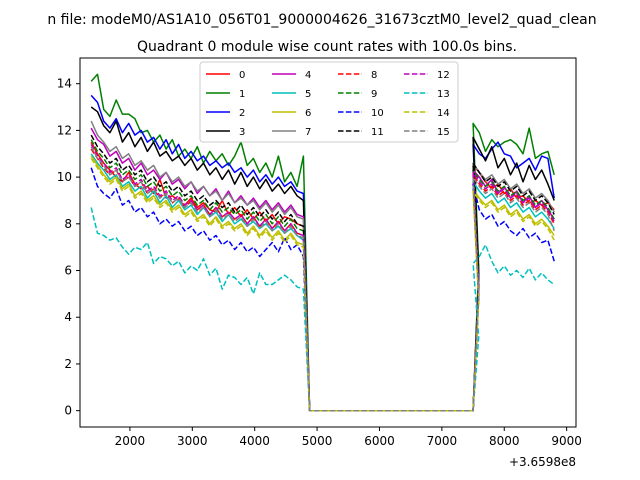  Describe the element at coordinates (64, 84) in the screenshot. I see `y-tick-label: 14` at that location.